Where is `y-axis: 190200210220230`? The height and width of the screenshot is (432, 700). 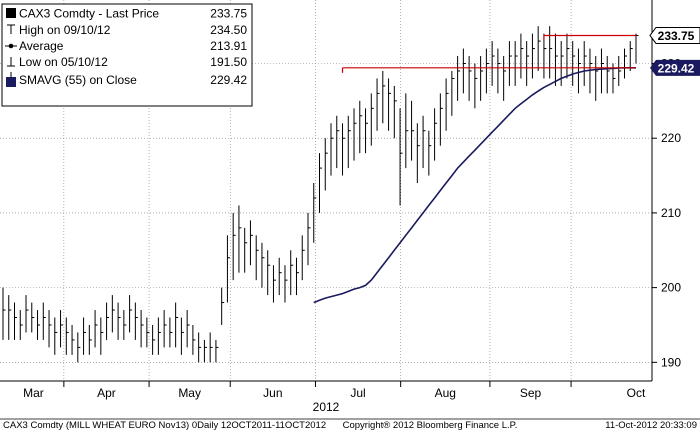
y-axis: 190200210220230 is located at coordinates (666, 190).